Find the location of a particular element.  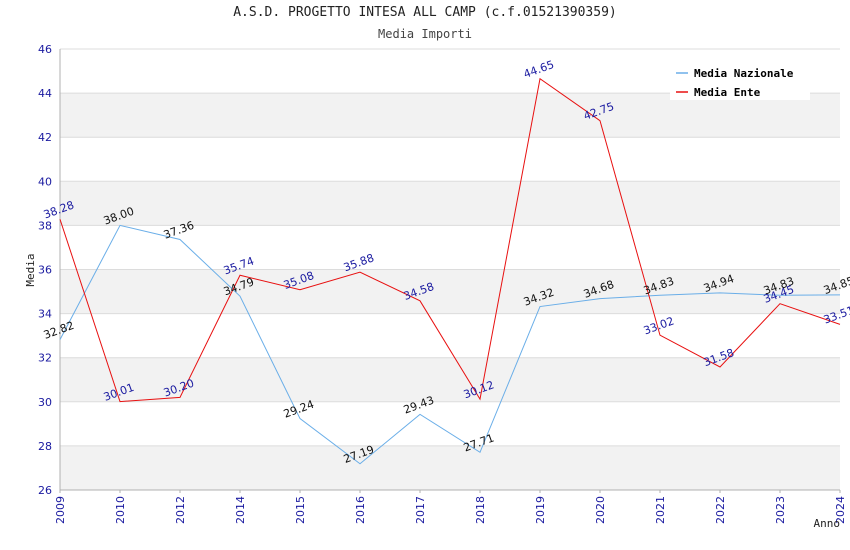

y-tick-label: 40 is located at coordinates (45, 181).